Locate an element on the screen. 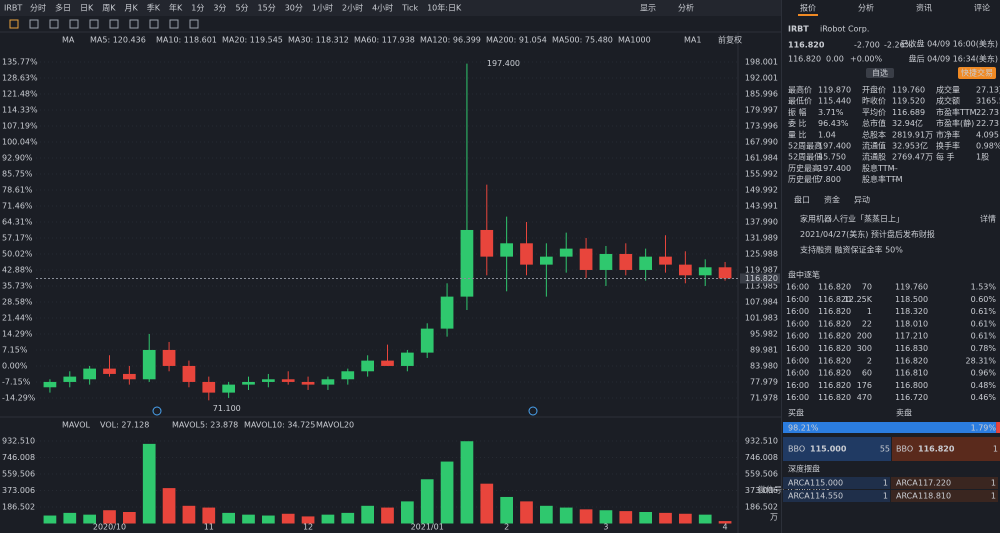 The image size is (1000, 533). y-tick-label: 746.008 is located at coordinates (761, 457).